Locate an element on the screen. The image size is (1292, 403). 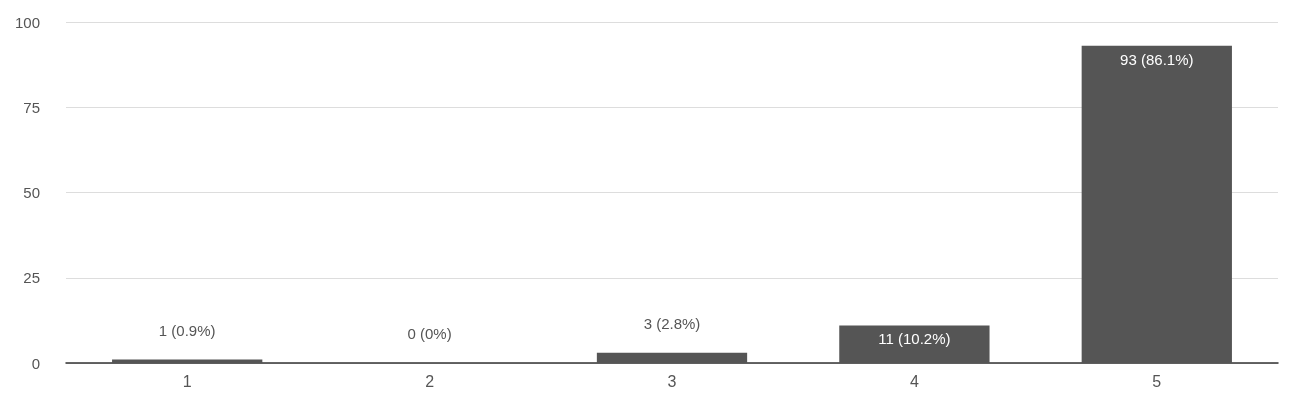
x-tick-label: 1 is located at coordinates (187, 381).